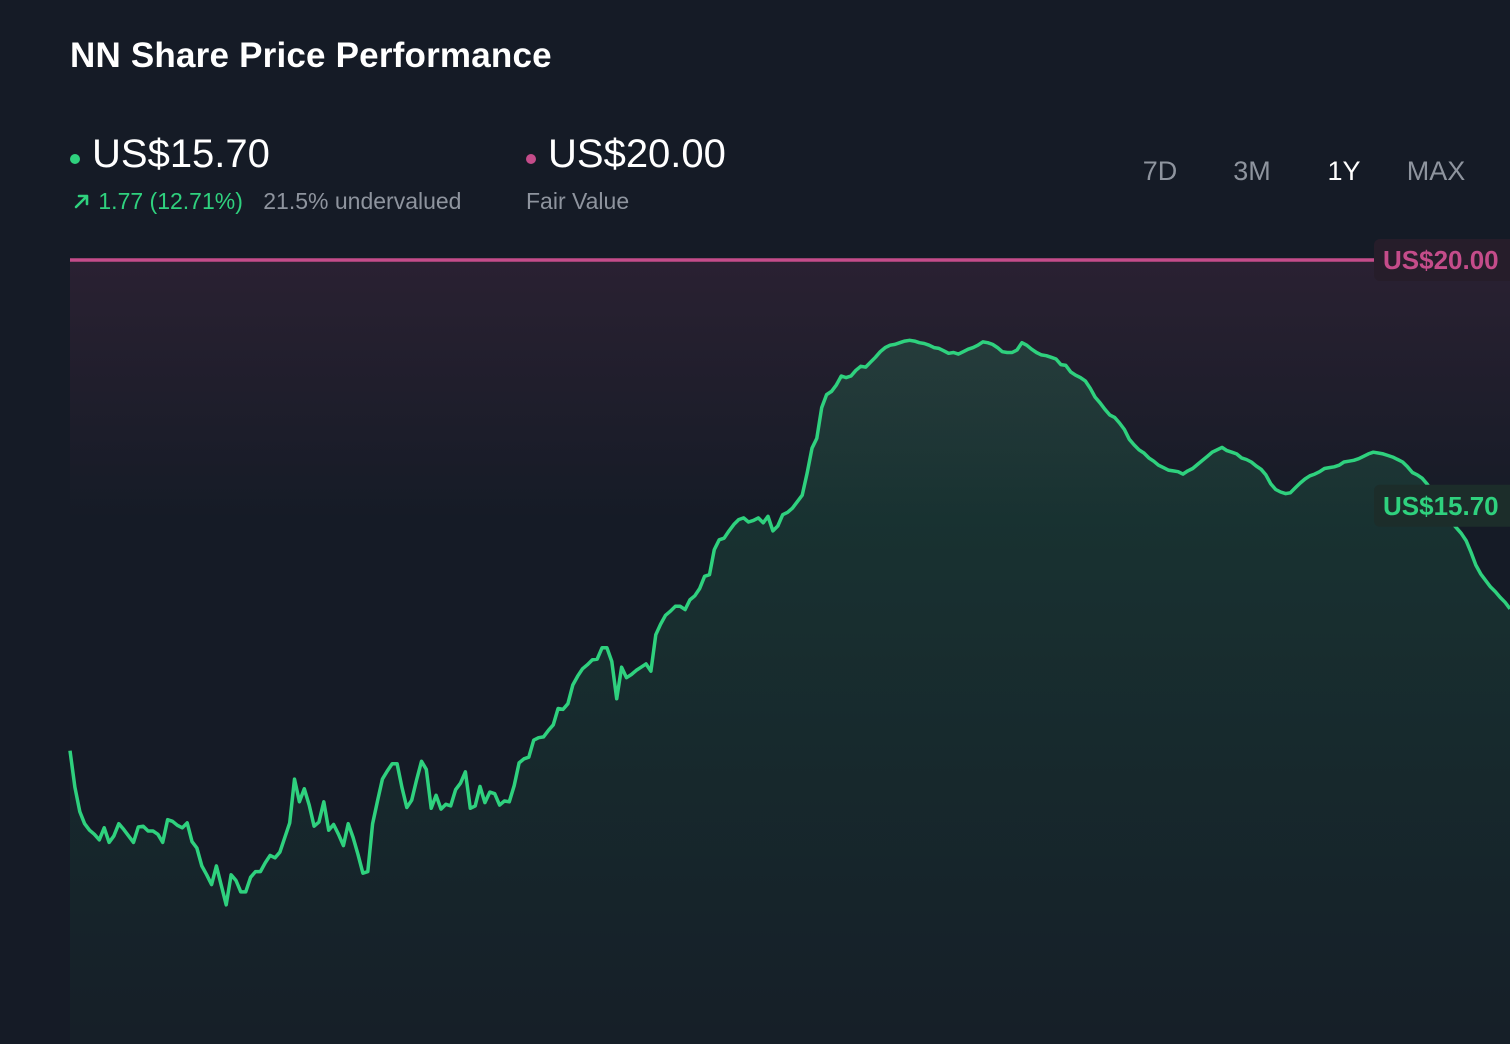 The height and width of the screenshot is (1044, 1510). What do you see at coordinates (578, 201) in the screenshot?
I see `fair-value-label: Fair Value` at bounding box center [578, 201].